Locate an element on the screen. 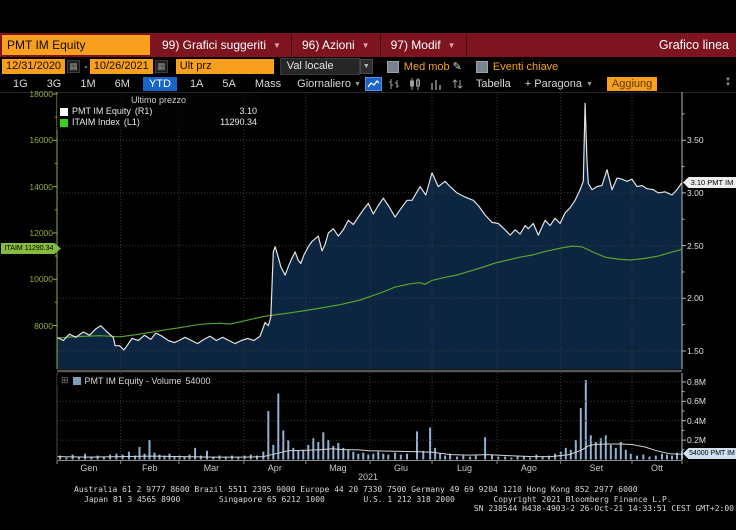 The height and width of the screenshot is (530, 736). price-series-name: PMT IM Equity is located at coordinates (101, 111).